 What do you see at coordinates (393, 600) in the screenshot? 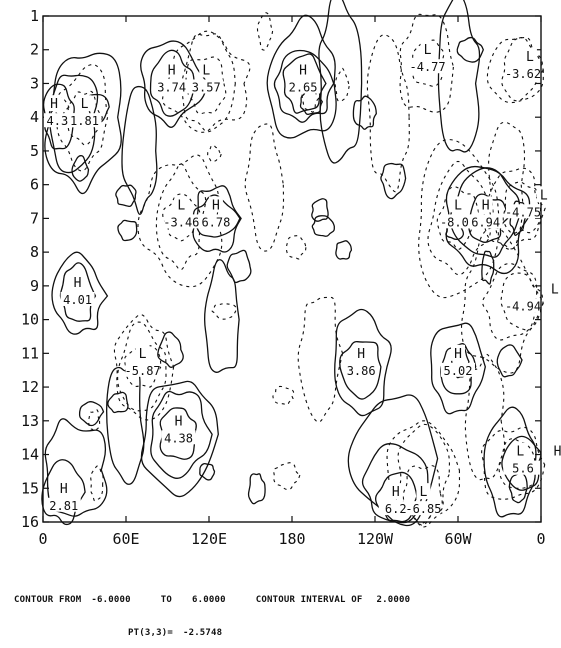
I see `contour-interval-value: 2.0000` at bounding box center [393, 600].